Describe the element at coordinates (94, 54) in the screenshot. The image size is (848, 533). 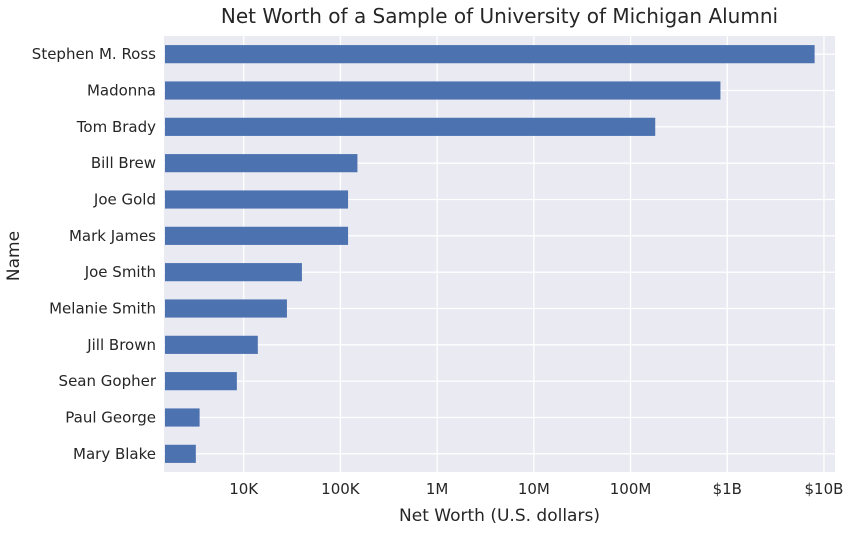
I see `y-tick-label: Stephen M. Ross` at that location.